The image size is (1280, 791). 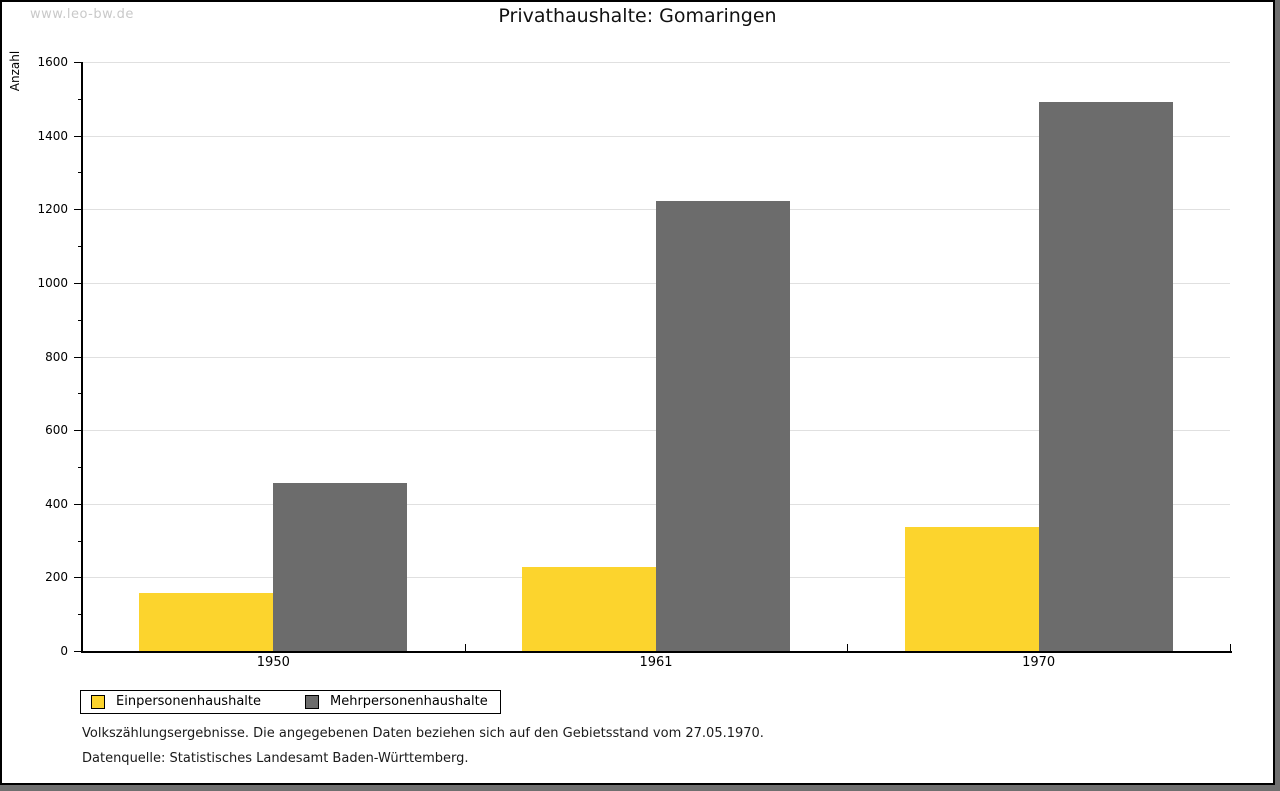 I want to click on y-axis-tick-label: 400, so click(x=56, y=503).